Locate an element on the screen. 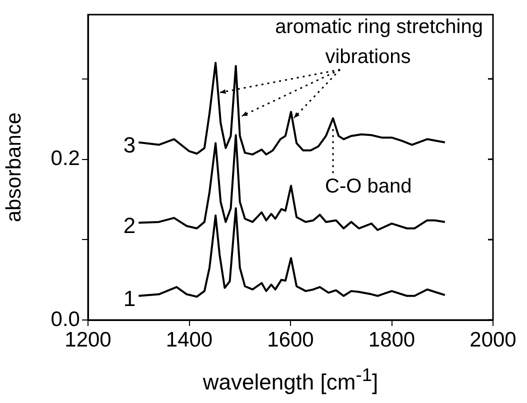 This screenshot has width=527, height=403. y-axis-title: absorbance is located at coordinates (14, 167).